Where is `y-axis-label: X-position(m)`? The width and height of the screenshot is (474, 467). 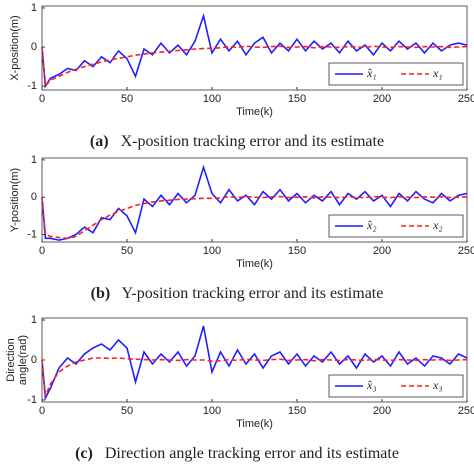 y-axis-label: X-position(m) is located at coordinates (15, 47).